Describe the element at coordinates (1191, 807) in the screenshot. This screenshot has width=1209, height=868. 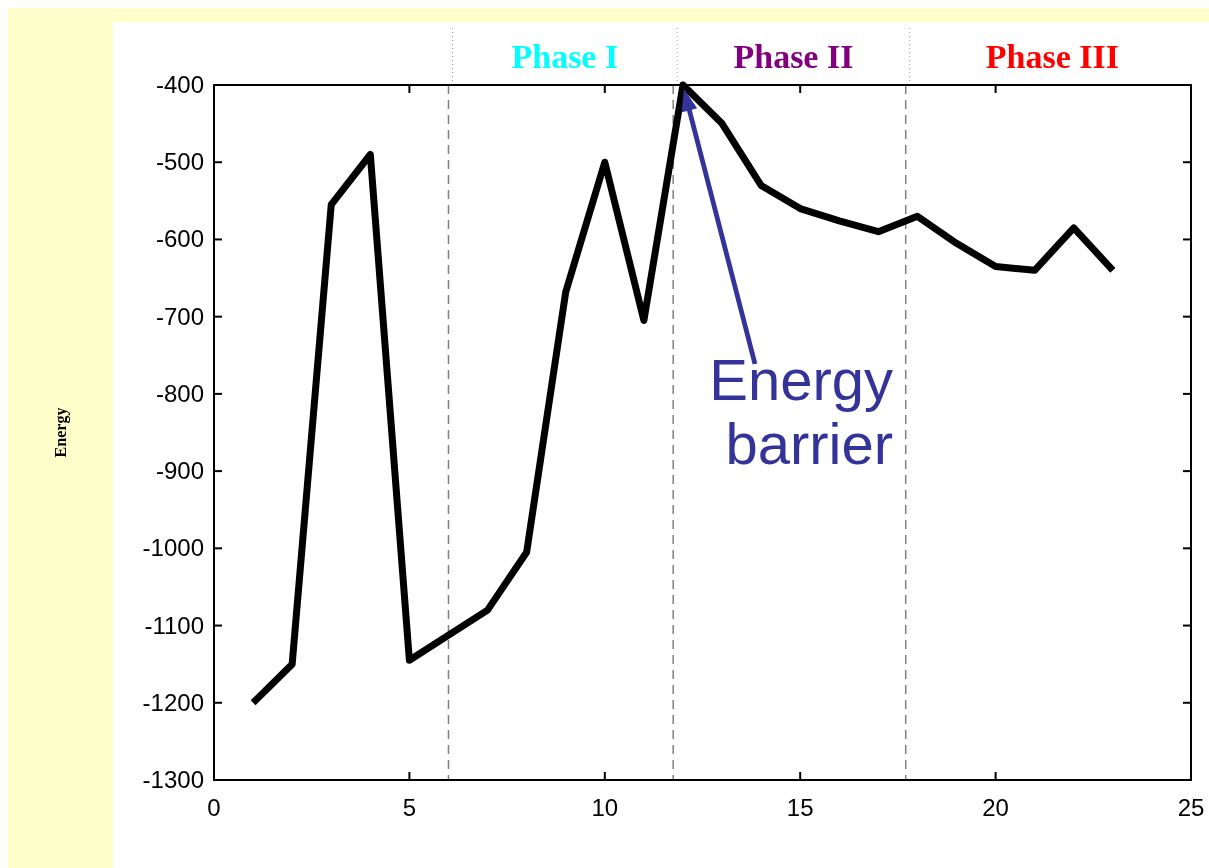
I see `x-tick-label: 25` at that location.